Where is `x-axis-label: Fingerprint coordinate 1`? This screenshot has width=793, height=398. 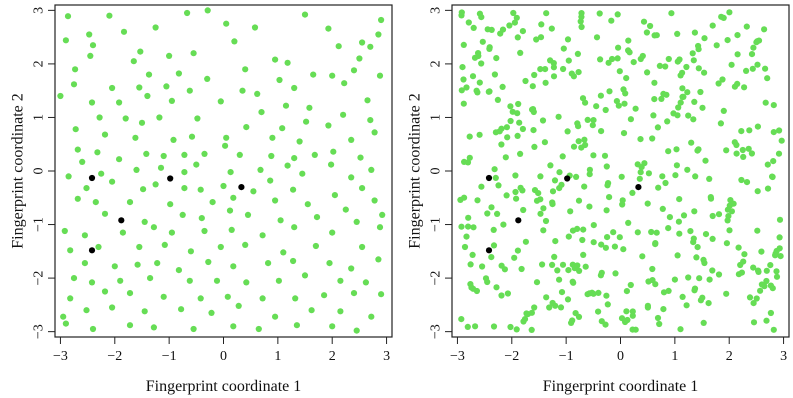 x-axis-label: Fingerprint coordinate 1 is located at coordinates (224, 386).